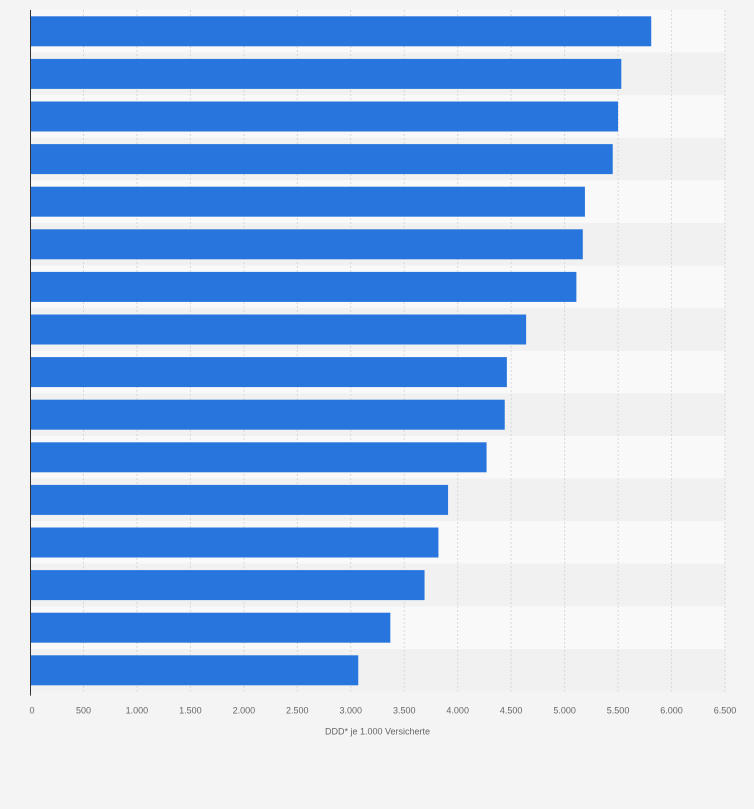 The width and height of the screenshot is (754, 809). I want to click on x-axis-title: DDD* je 1.000 Versicherte, so click(377, 732).